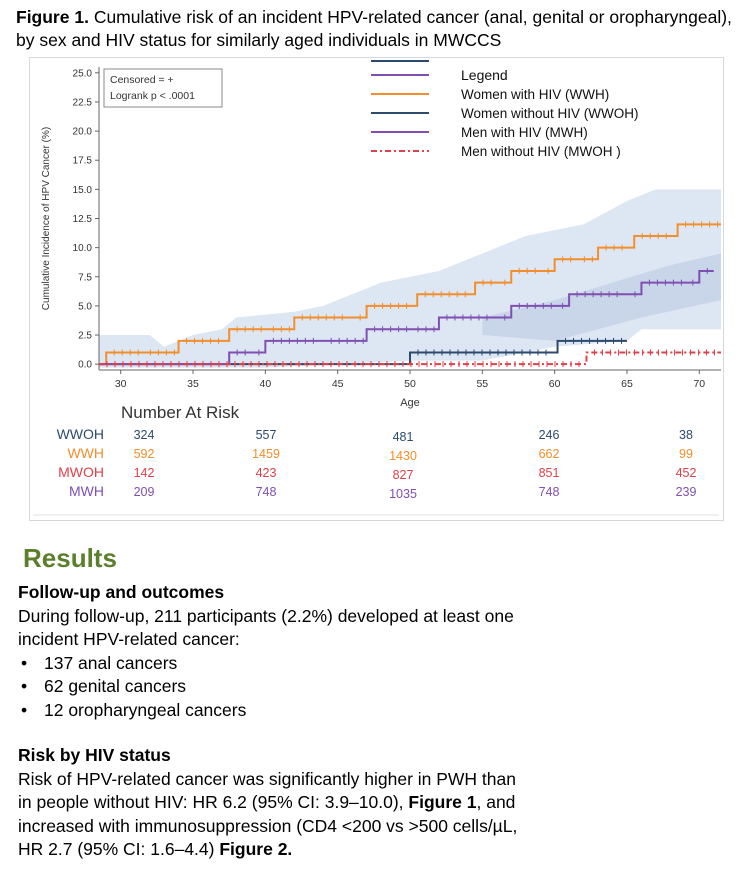  Describe the element at coordinates (549, 454) in the screenshot. I see `risk-cell: 662` at that location.